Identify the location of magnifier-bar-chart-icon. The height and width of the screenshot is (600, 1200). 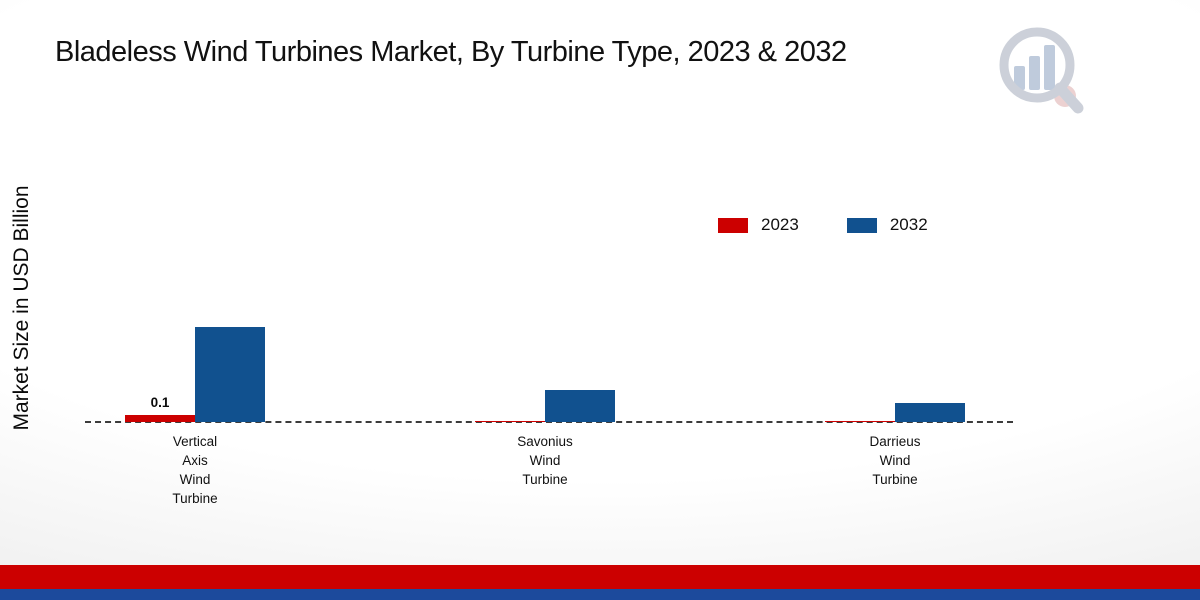
(1041, 70).